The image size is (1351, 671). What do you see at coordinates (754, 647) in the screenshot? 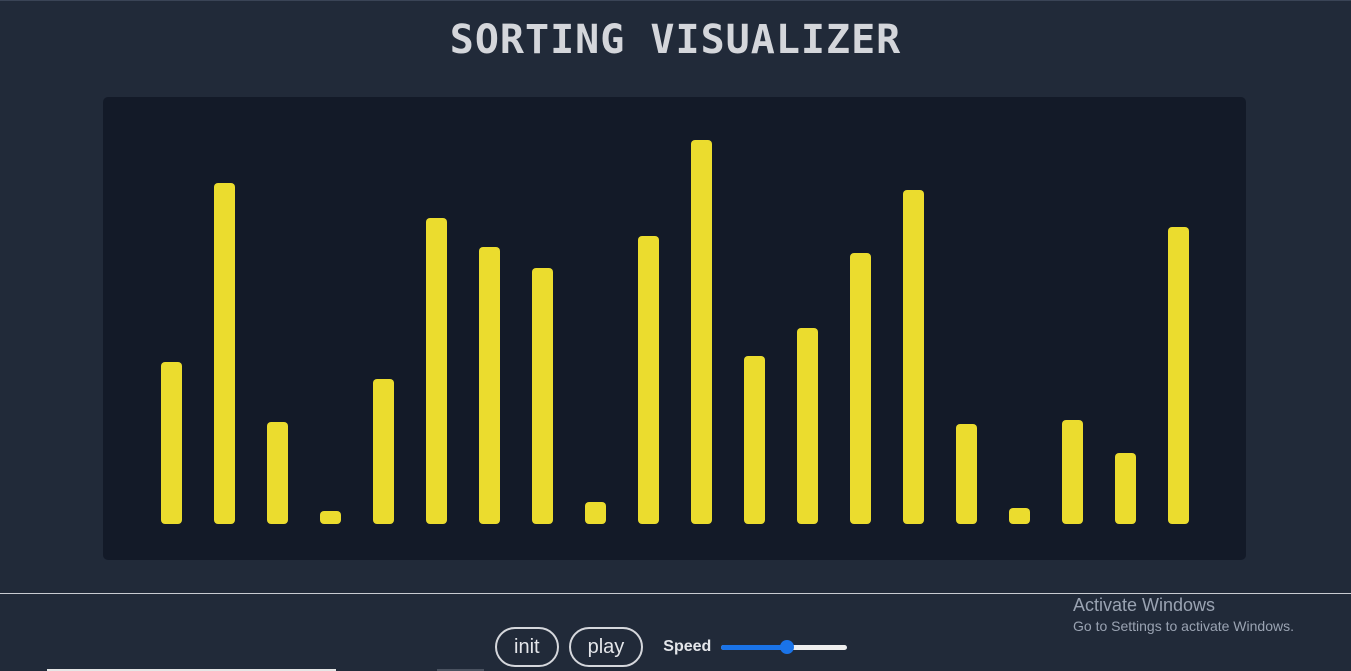
I see `speed-slider-fill` at bounding box center [754, 647].